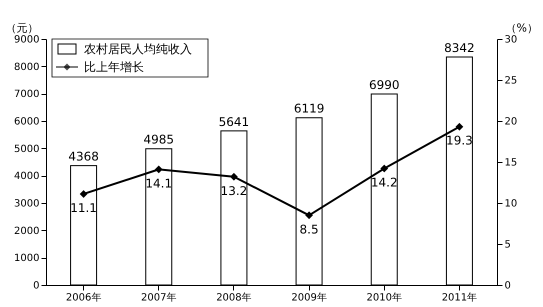 Image resolution: width=543 pixels, height=307 pixels. Describe the element at coordinates (114, 67) in the screenshot. I see `legend-label: 比上年增长` at that location.